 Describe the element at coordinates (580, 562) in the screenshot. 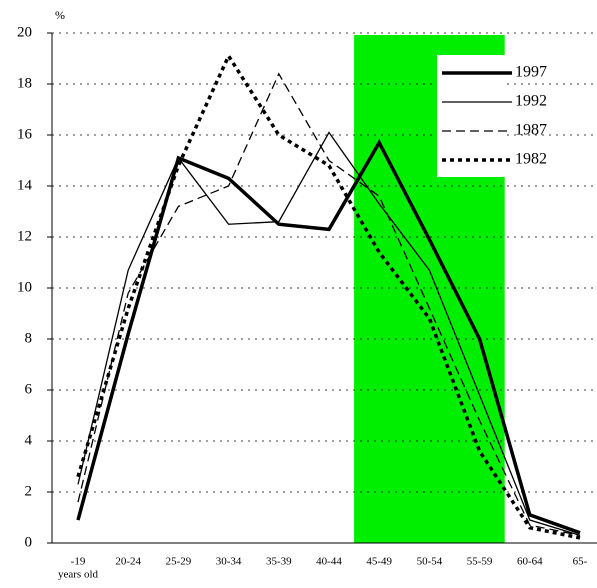

I see `x-tick-label: 65-` at that location.